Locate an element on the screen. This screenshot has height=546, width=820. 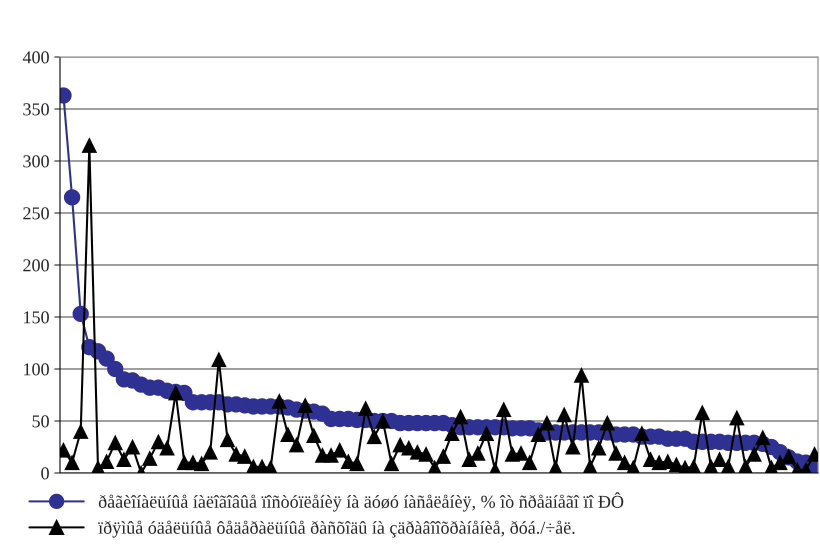
y-tick-label: 400 is located at coordinates (35, 57).